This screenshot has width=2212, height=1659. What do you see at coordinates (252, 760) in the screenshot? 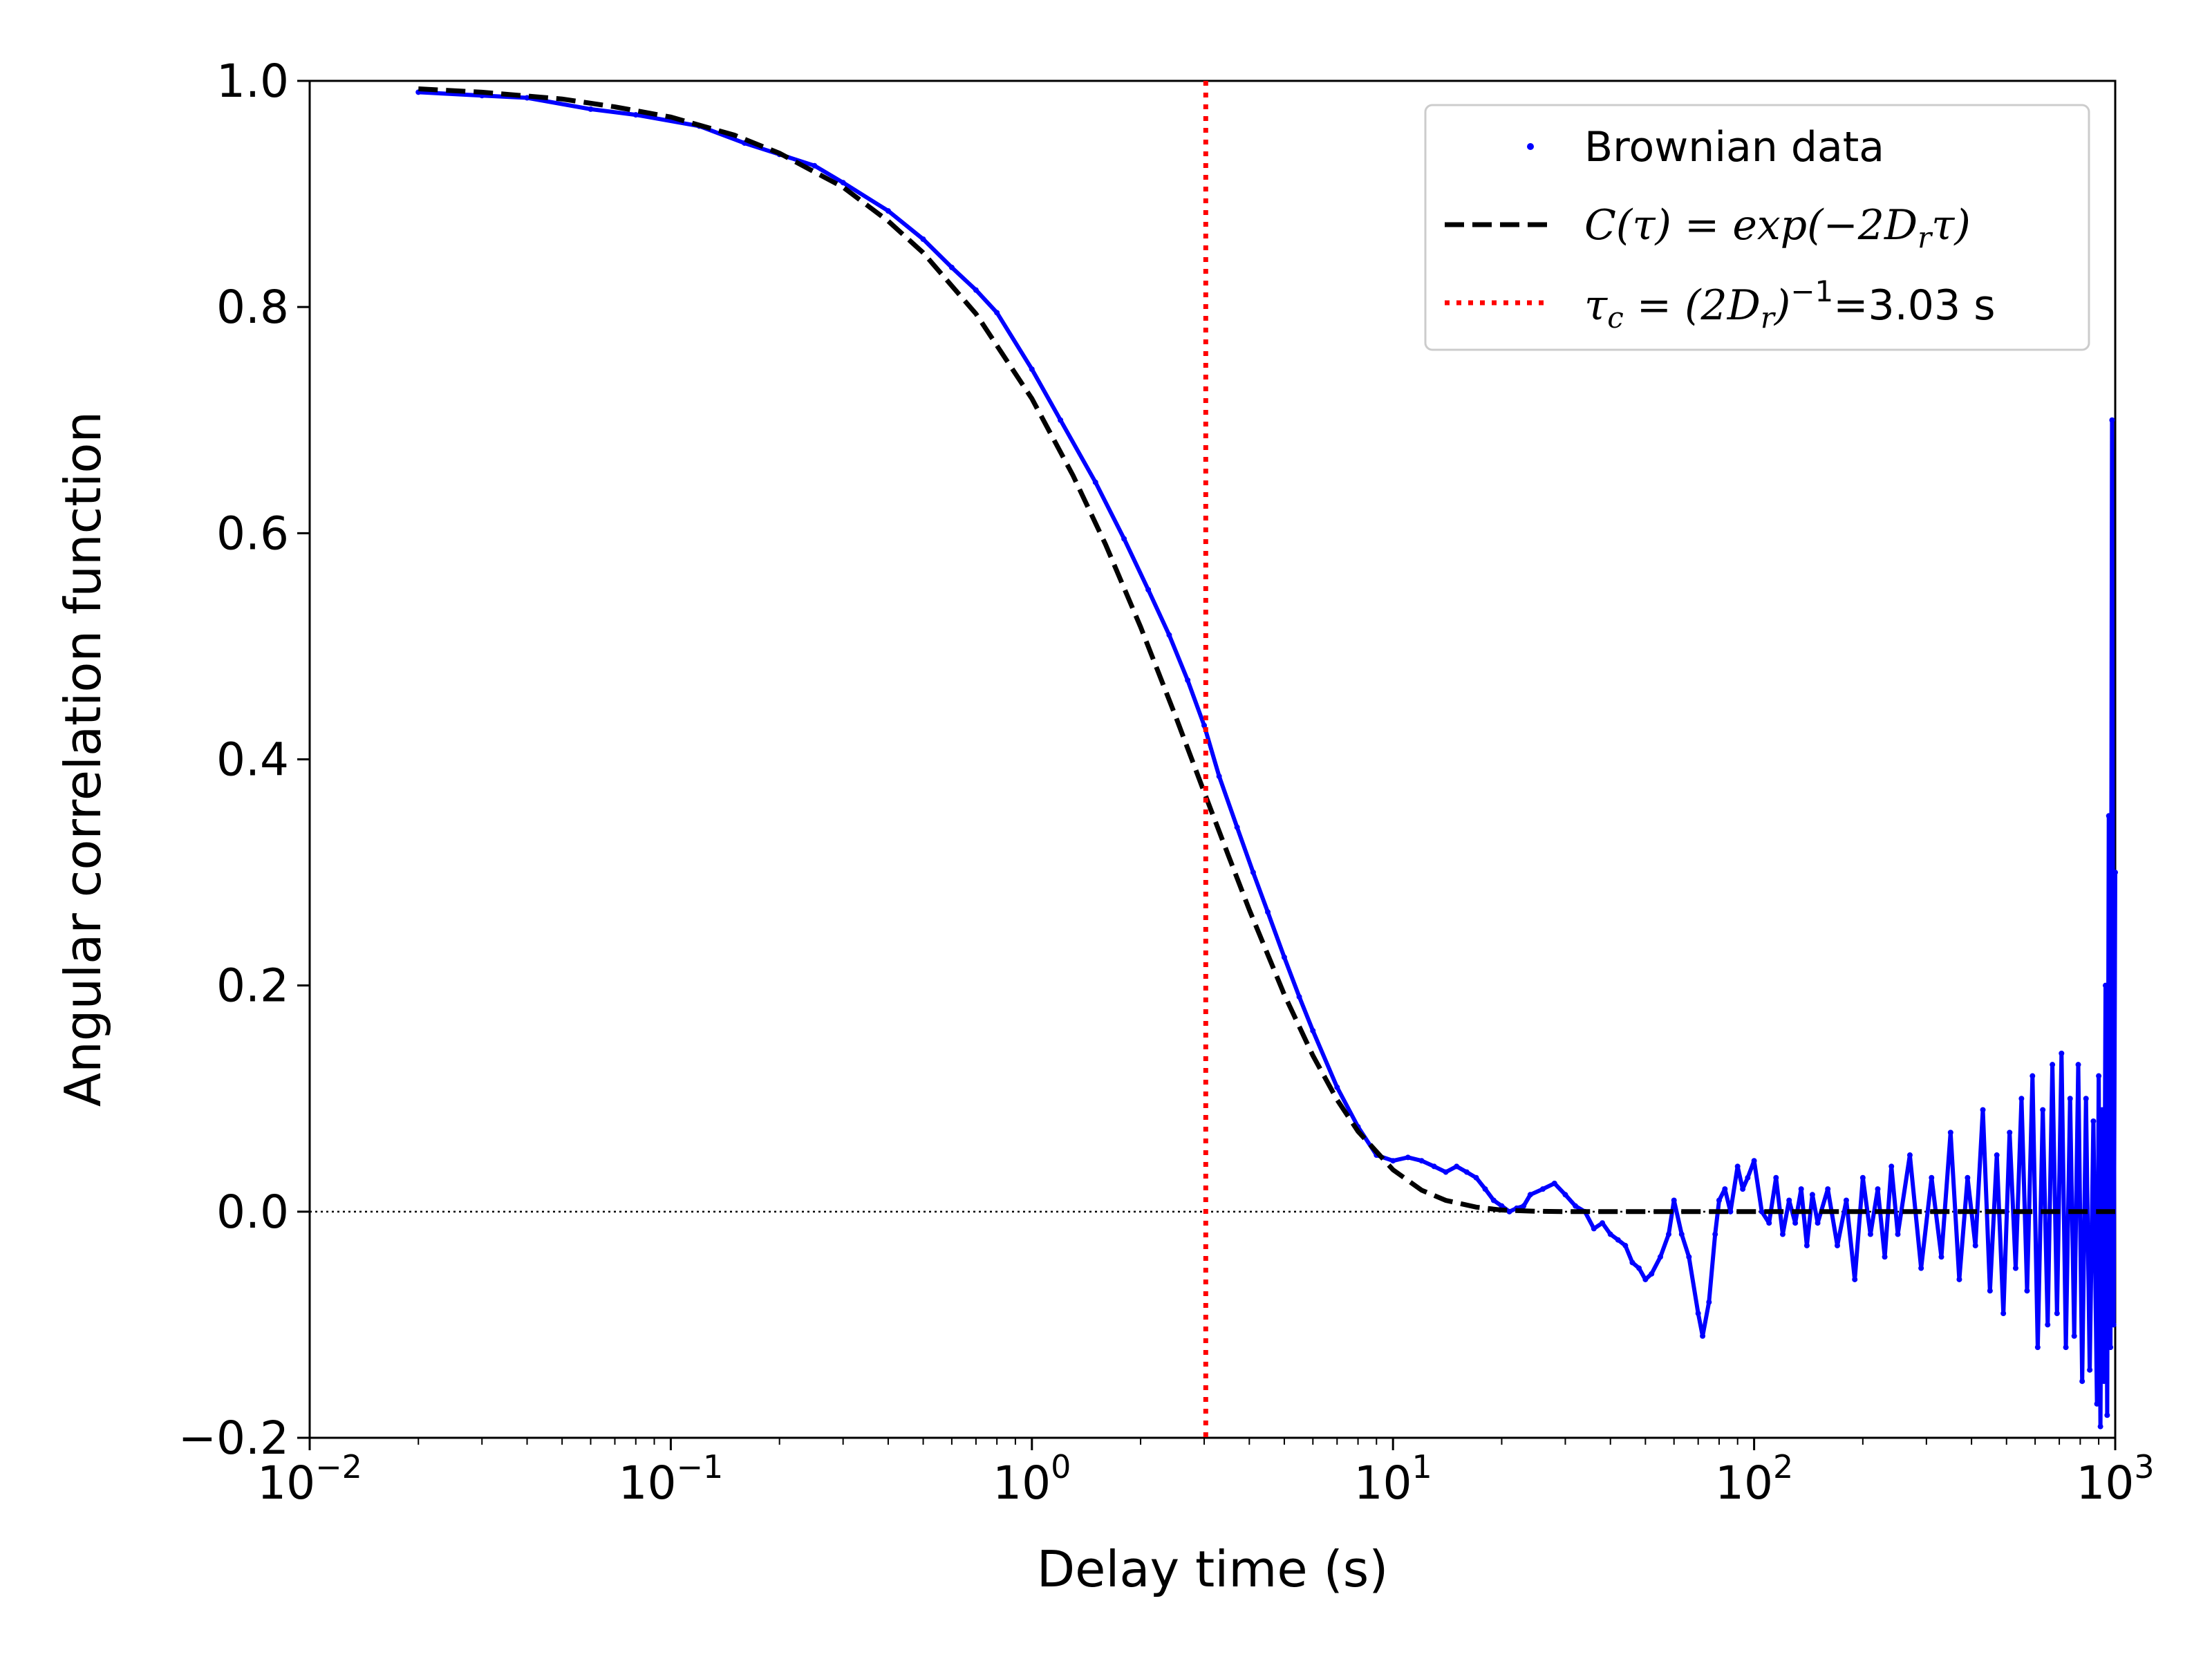
I see `y-tick-label: 0.4` at bounding box center [252, 760].